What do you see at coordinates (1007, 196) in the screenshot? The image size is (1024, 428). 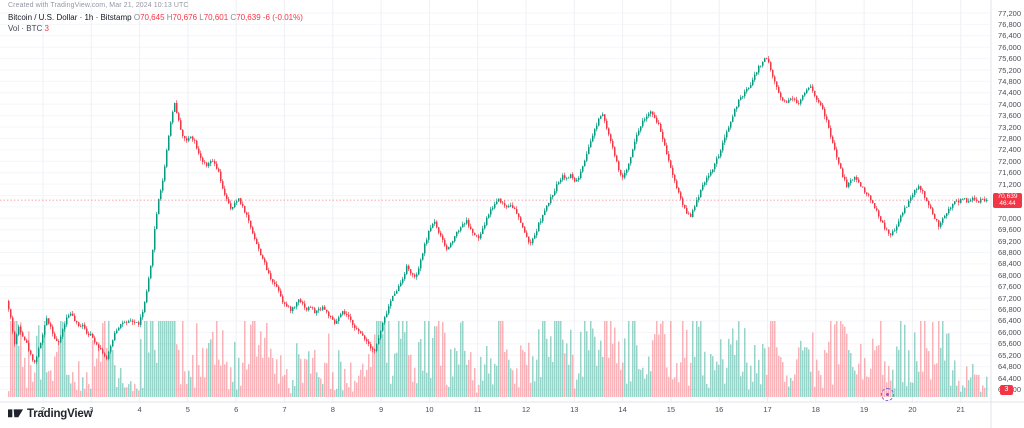 I see `current-price-value: 70,639` at bounding box center [1007, 196].